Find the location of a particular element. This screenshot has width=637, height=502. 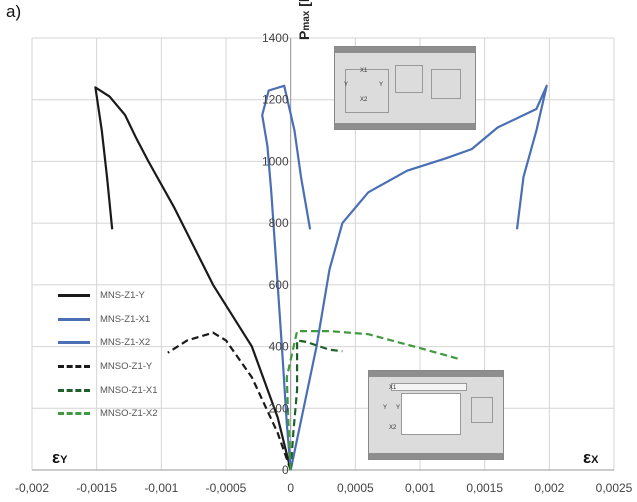

series-line-mns-z1-x1 is located at coordinates (286, 277).